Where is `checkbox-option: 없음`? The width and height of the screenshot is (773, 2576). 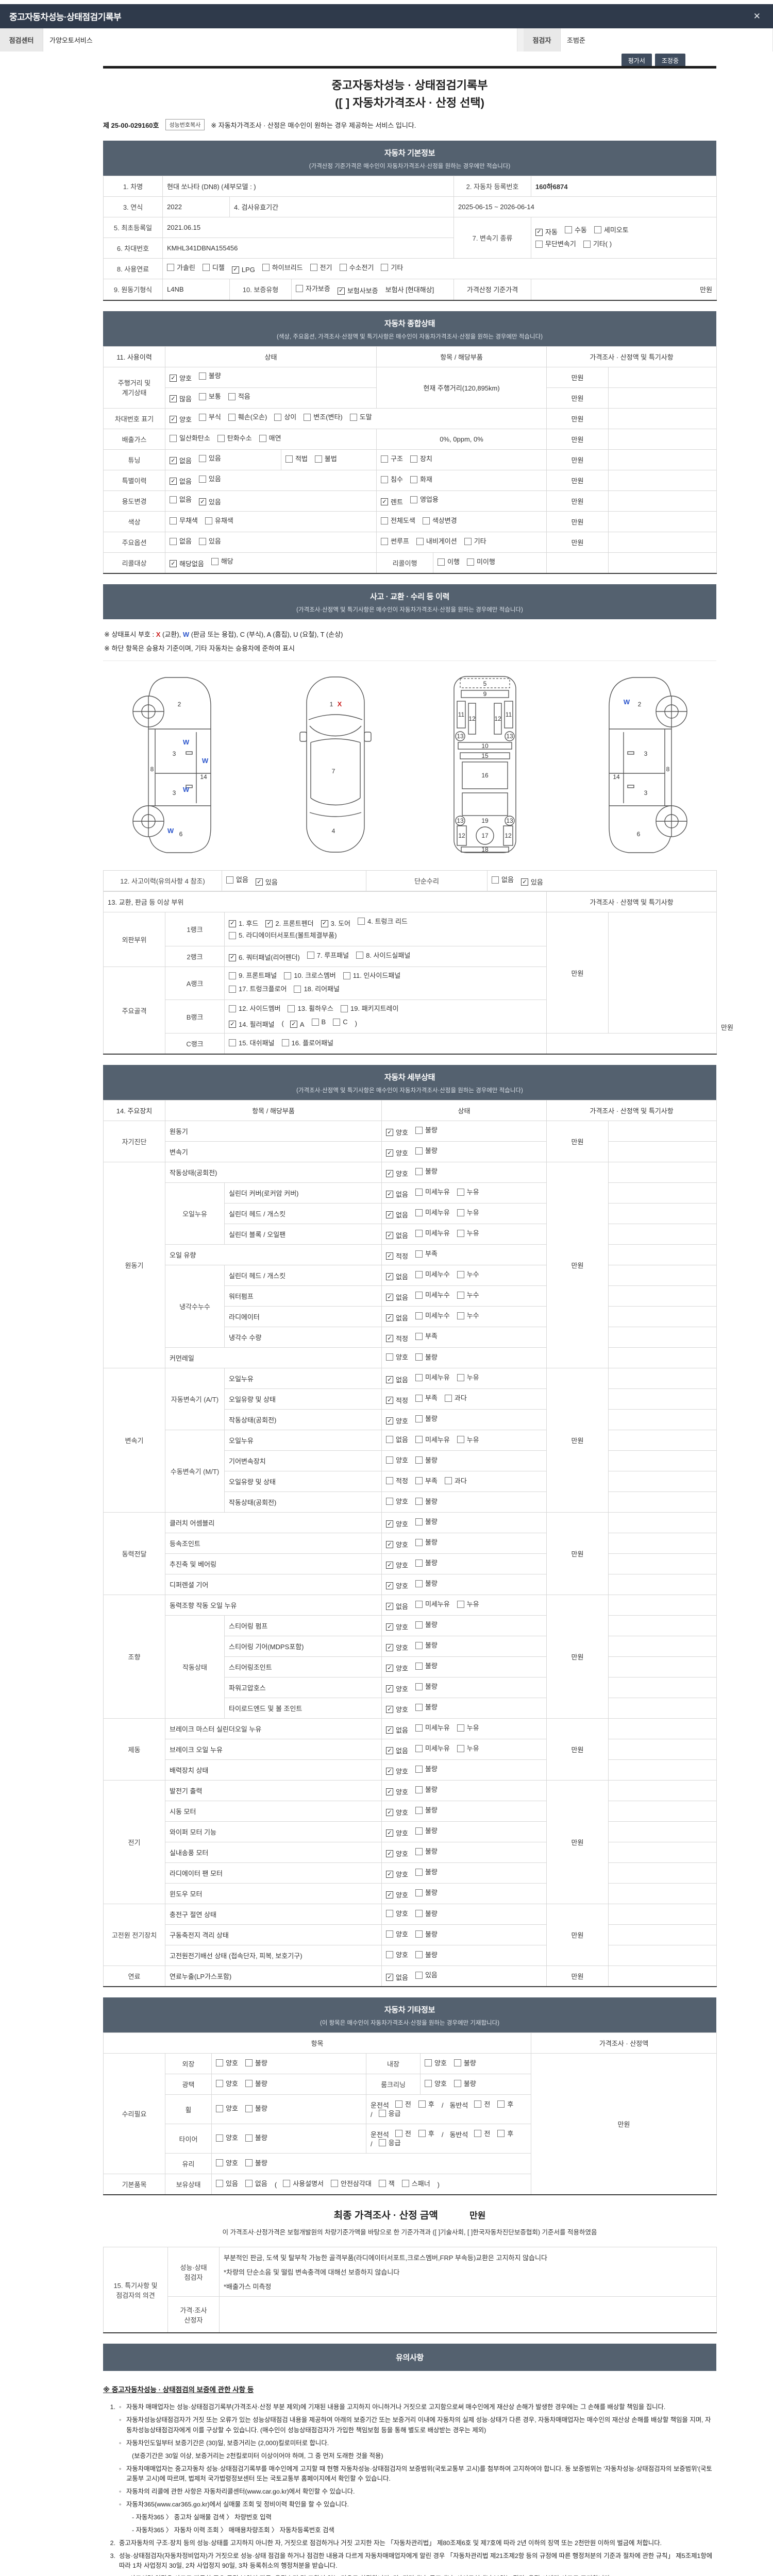
checkbox-option: 없음 is located at coordinates (237, 880).